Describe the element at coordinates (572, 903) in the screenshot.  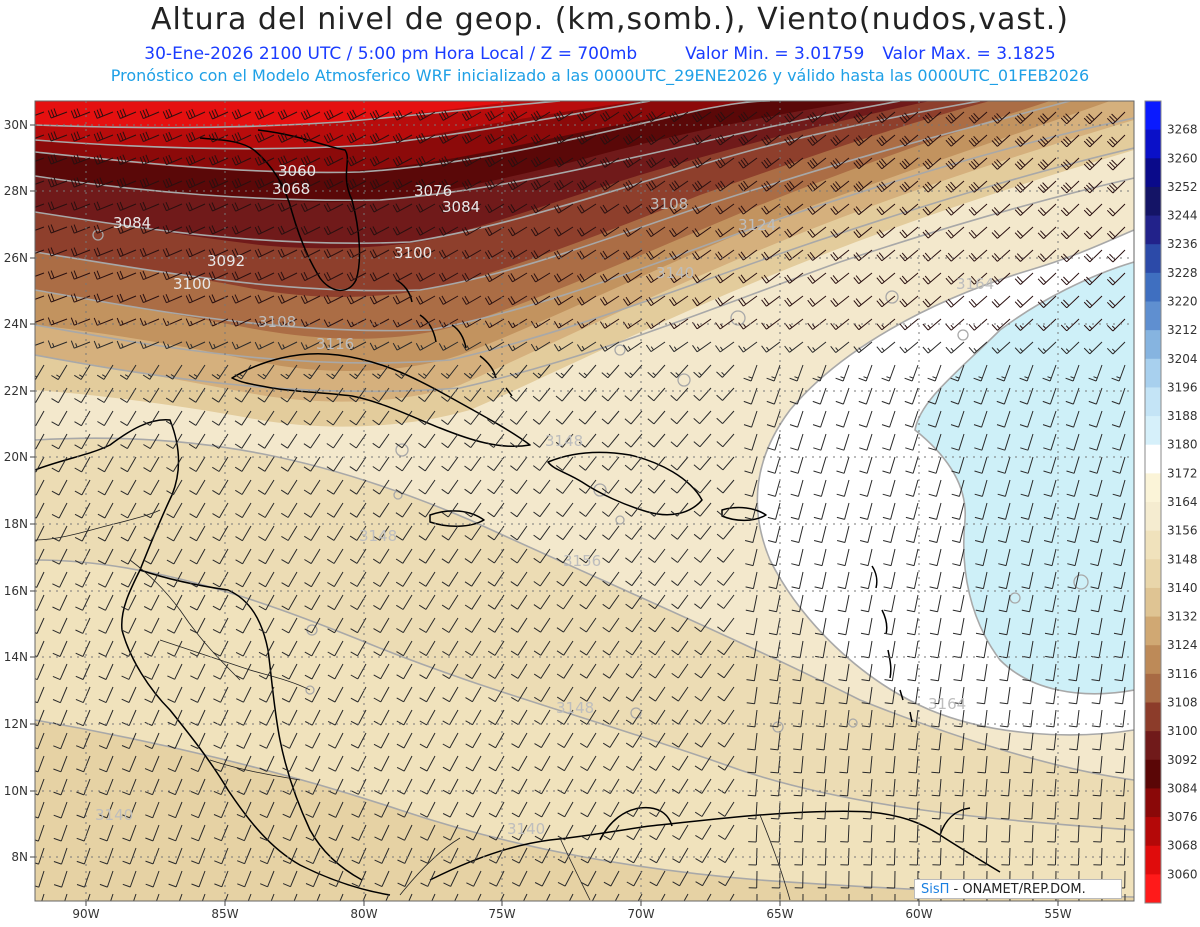
I see `longitude-ticks` at that location.